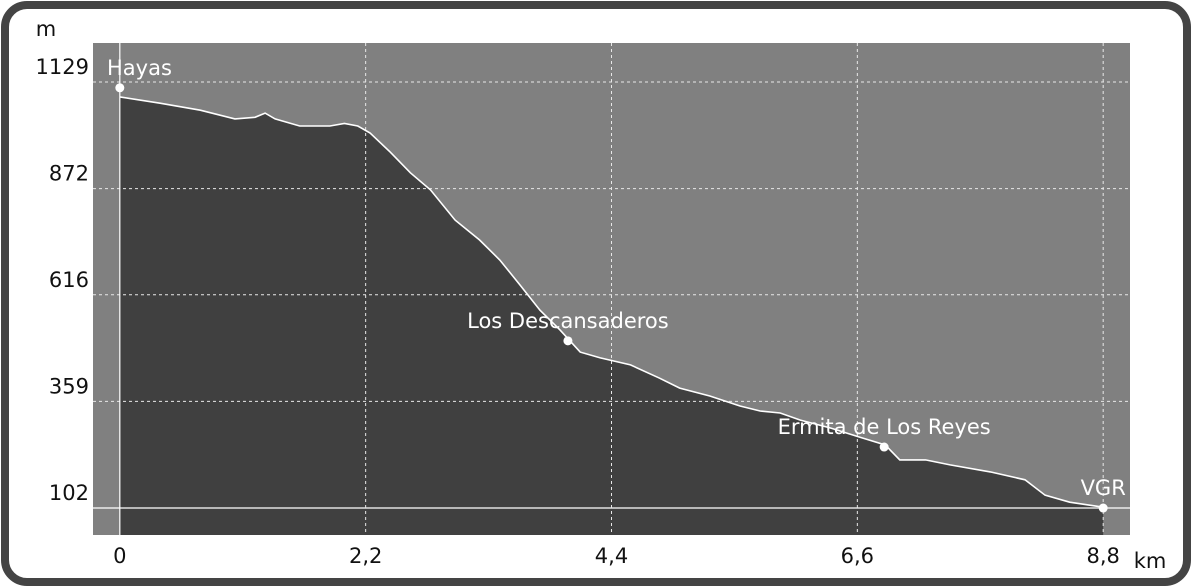 This screenshot has height=587, width=1192. Describe the element at coordinates (611, 556) in the screenshot. I see `x-tick-label: 4,4` at that location.